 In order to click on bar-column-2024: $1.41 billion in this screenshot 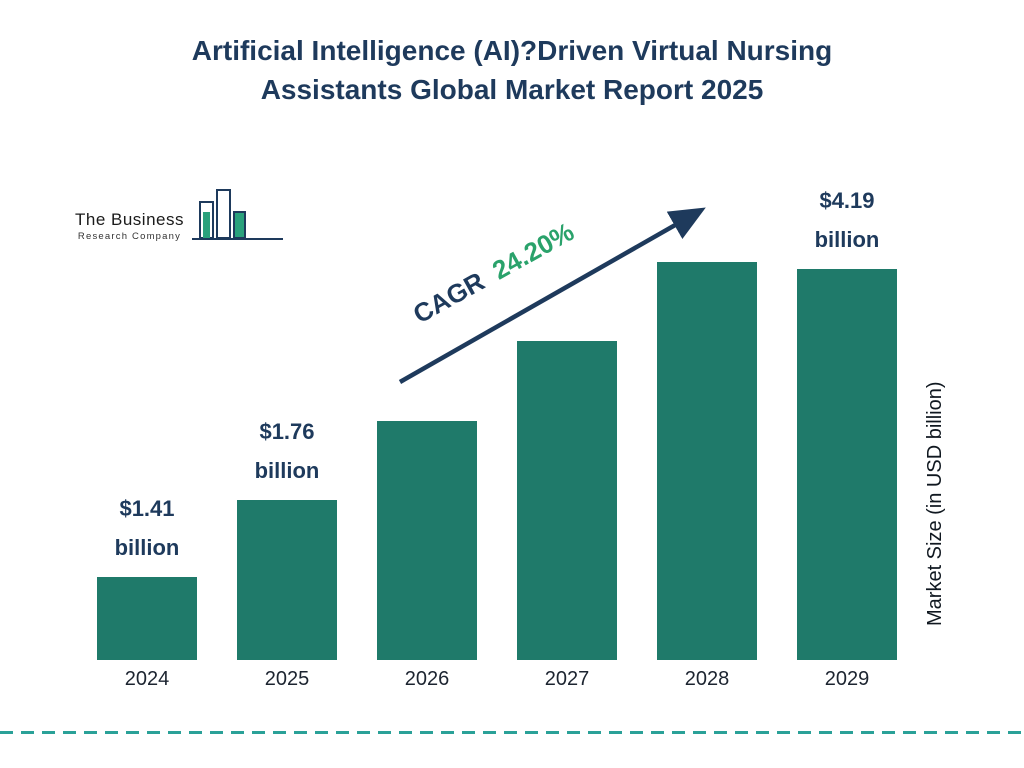, I will do `click(147, 421)`.